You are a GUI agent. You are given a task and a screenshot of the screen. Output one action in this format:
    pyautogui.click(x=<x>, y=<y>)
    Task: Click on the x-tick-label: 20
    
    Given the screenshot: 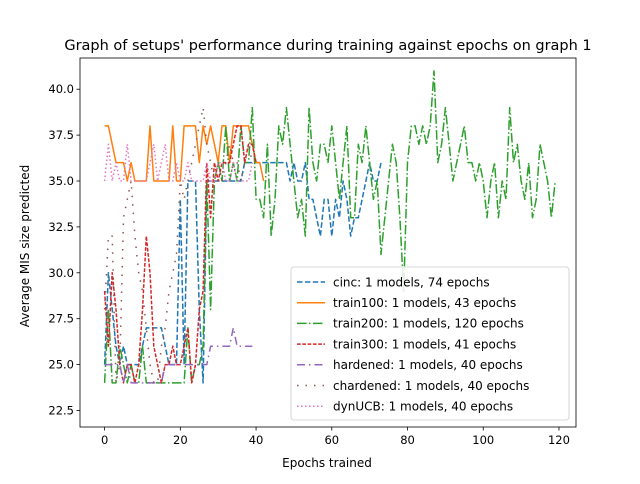 What is the action you would take?
    pyautogui.click(x=180, y=440)
    